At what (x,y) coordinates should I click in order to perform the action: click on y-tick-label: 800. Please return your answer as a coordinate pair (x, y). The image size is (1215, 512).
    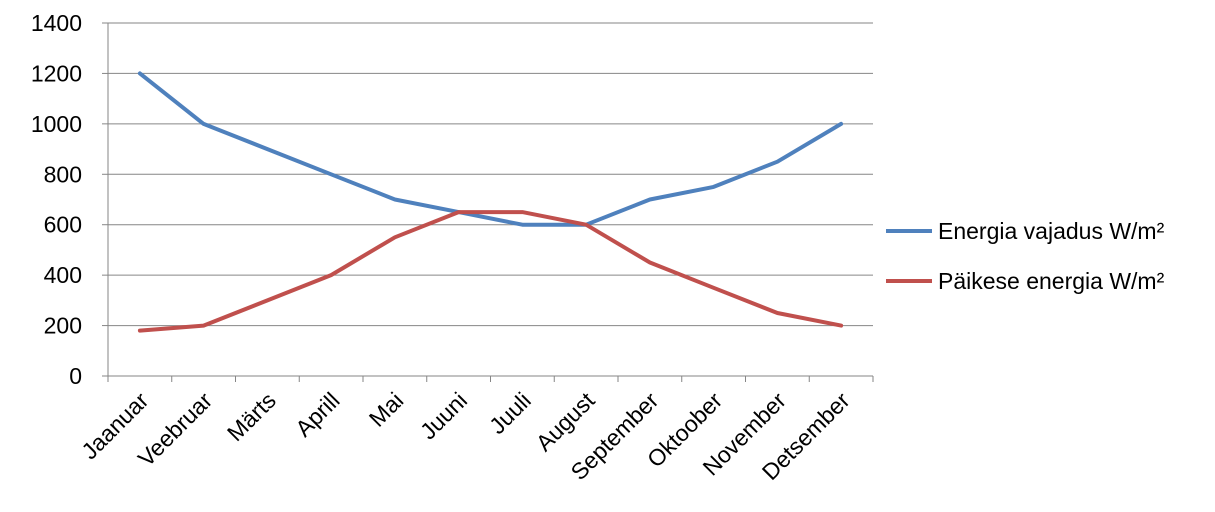
    Looking at the image, I should click on (63, 174).